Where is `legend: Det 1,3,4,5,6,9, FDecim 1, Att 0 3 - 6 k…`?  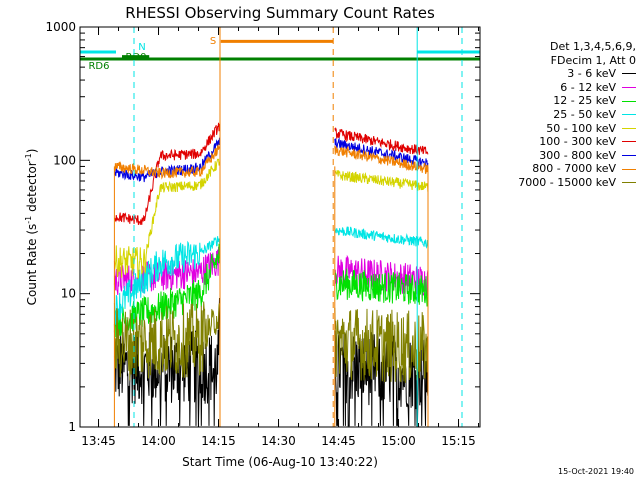 legend: Det 1,3,4,5,6,9, FDecim 1, Att 0 3 - 6 k… is located at coordinates (558, 115).